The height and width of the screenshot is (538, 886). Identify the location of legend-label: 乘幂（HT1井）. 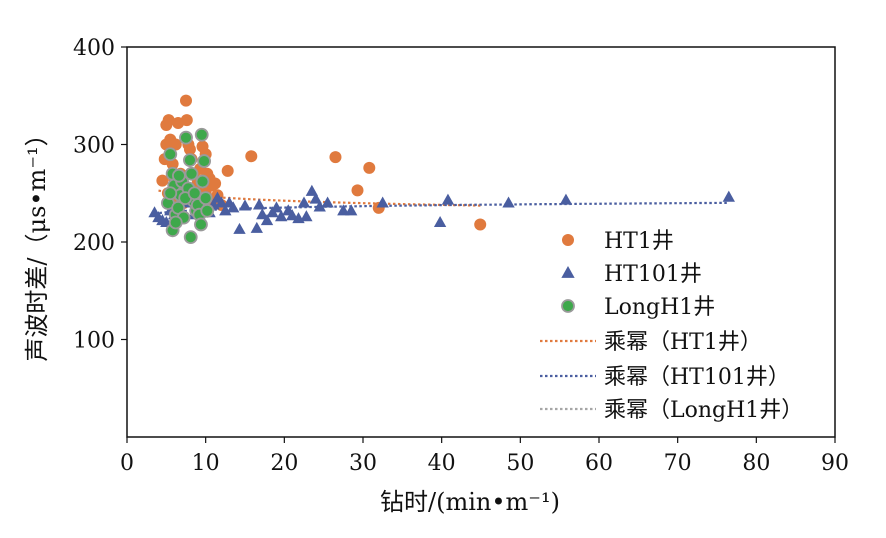
(683, 342).